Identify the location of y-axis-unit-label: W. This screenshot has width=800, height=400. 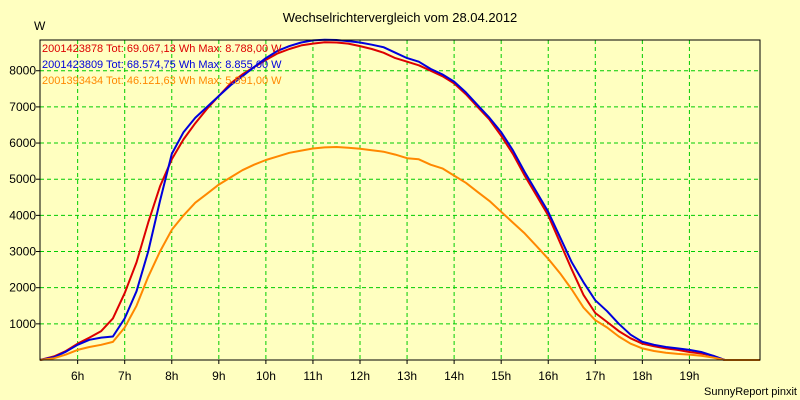
(40, 26).